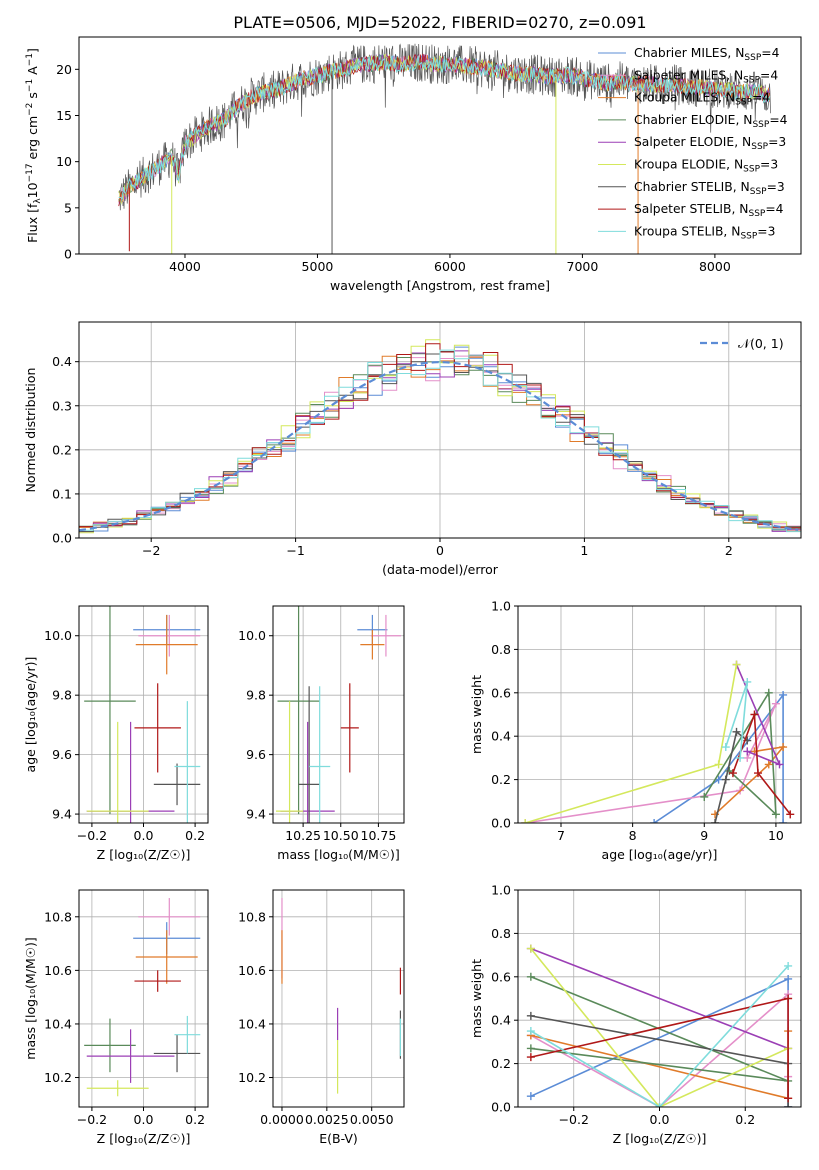  I want to click on x-tick-label: 0.0050, so click(372, 1119).